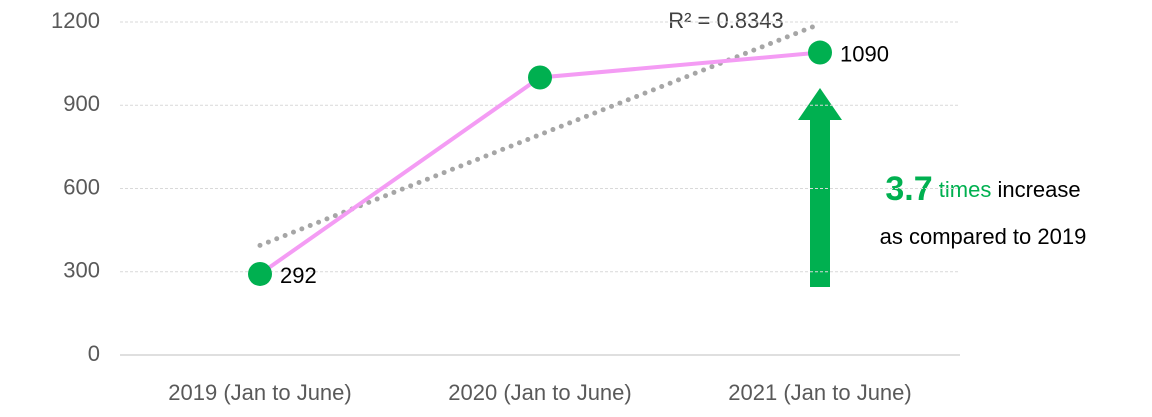 This screenshot has width=1152, height=417. Describe the element at coordinates (726, 20) in the screenshot. I see `r-squared-label: R² = 0.8343` at that location.